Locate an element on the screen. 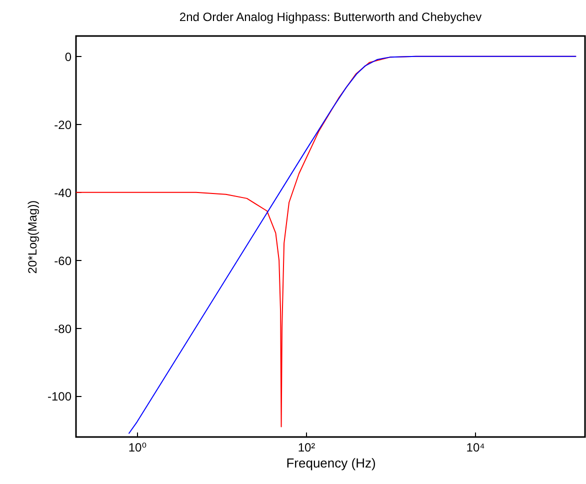  y-tick-label: -100 is located at coordinates (59, 397).